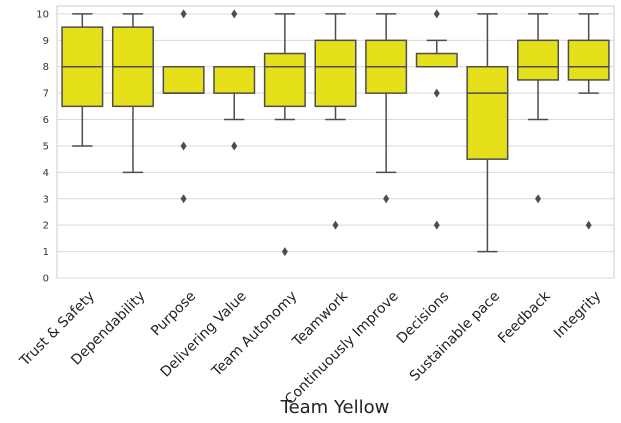 The width and height of the screenshot is (621, 423). What do you see at coordinates (46, 67) in the screenshot?
I see `y-tick-8: 8` at bounding box center [46, 67].